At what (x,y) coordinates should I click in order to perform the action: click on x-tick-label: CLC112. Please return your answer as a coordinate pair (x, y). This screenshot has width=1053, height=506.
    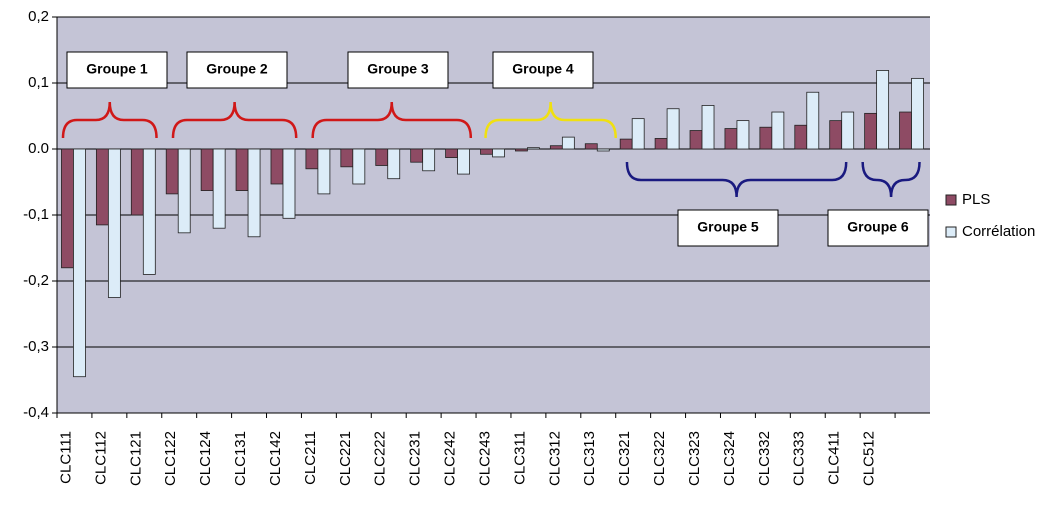
    Looking at the image, I should click on (100, 458).